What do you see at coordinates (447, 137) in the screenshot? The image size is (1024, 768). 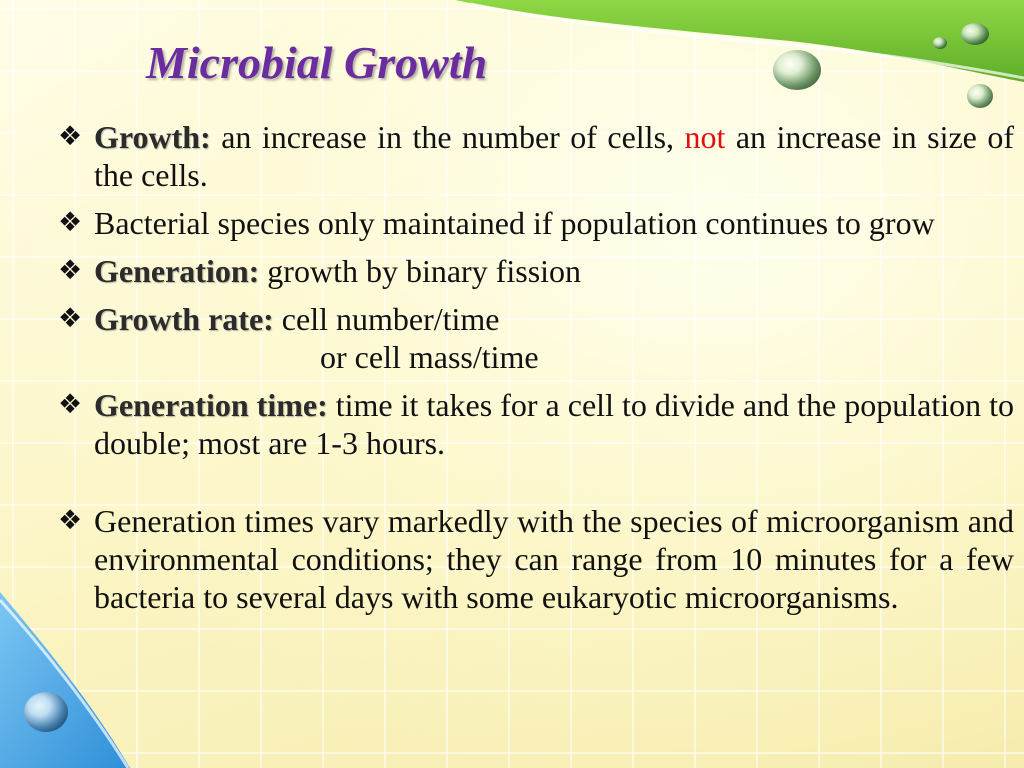 I see `definition-text: an increase in the number of cells,` at bounding box center [447, 137].